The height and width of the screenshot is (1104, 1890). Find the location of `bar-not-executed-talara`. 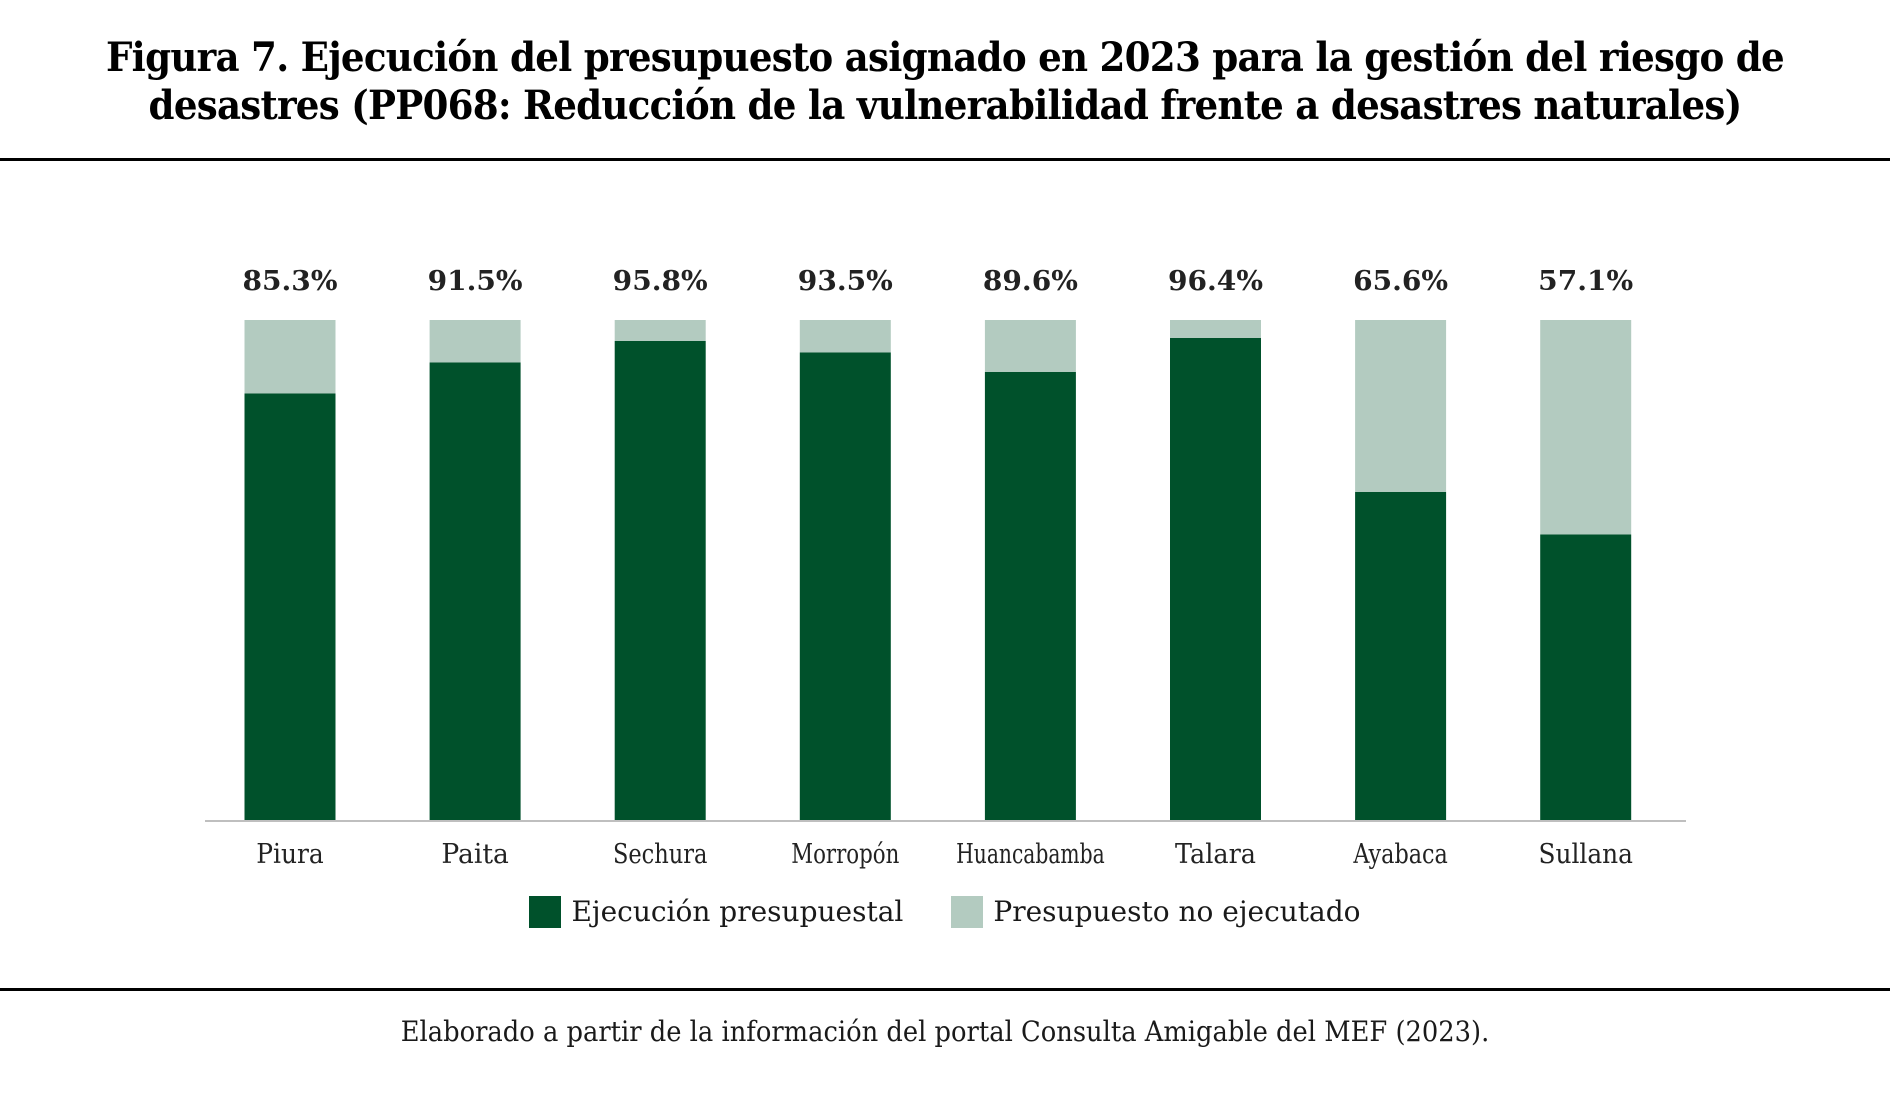

bar-not-executed-talara is located at coordinates (1215, 329).